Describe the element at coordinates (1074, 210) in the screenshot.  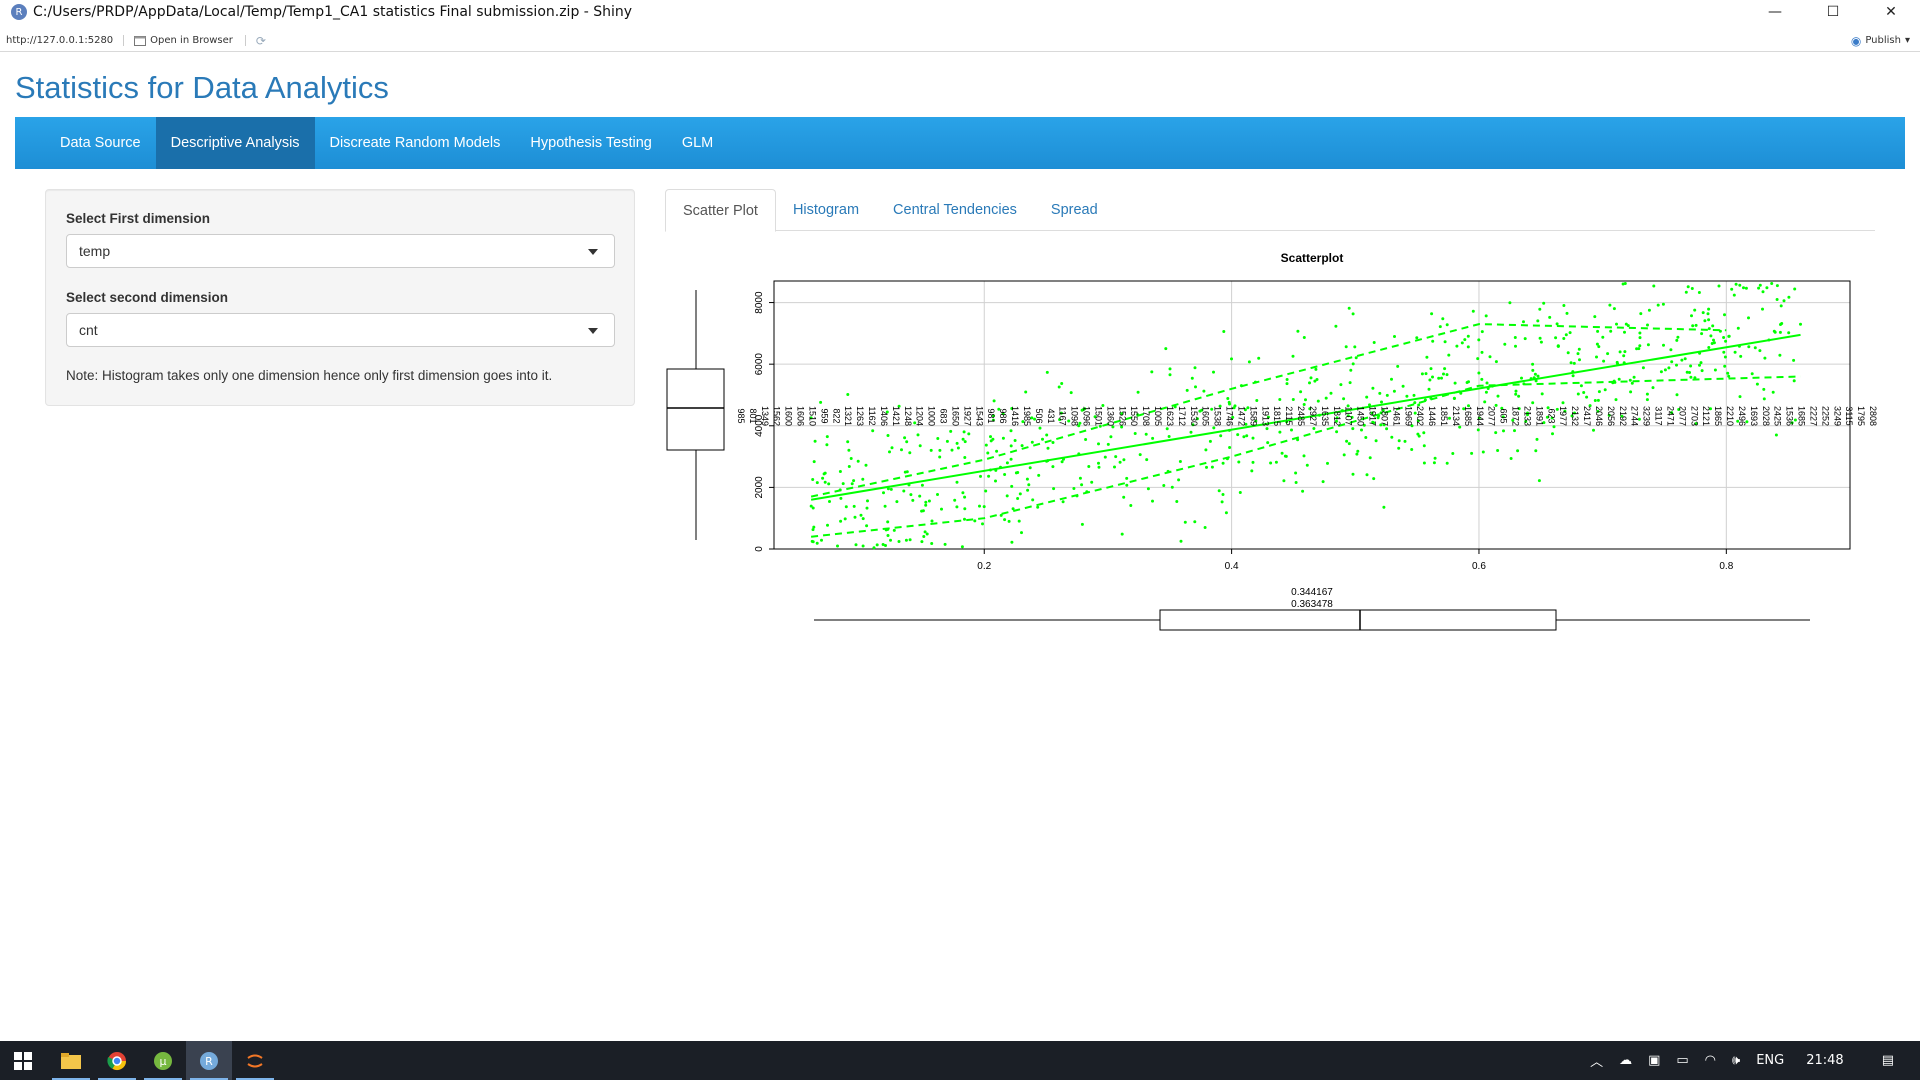
I see `tab-spread: Spread` at that location.